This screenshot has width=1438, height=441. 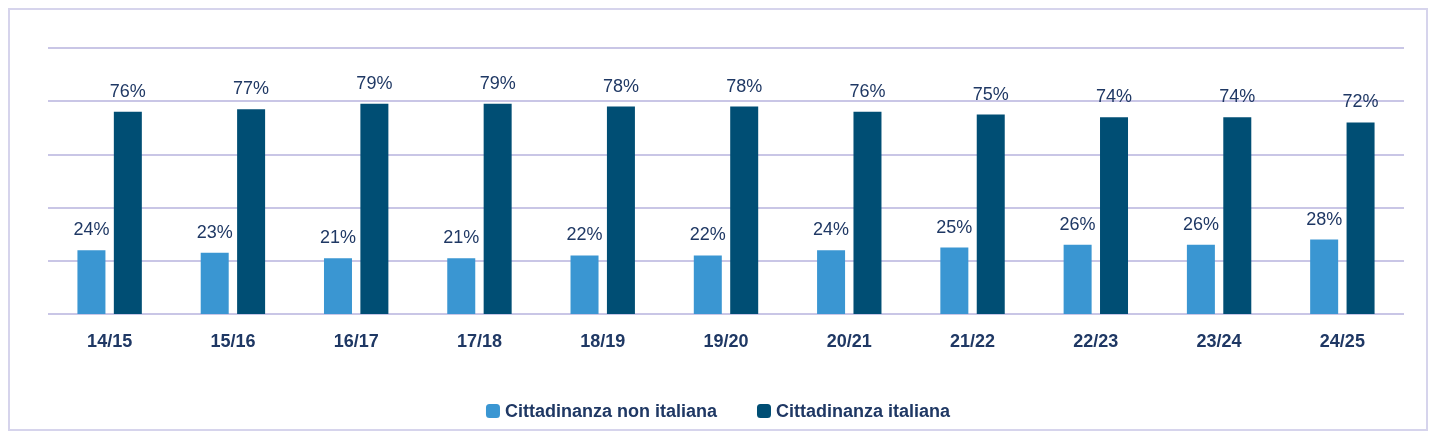 What do you see at coordinates (1342, 341) in the screenshot?
I see `x-tick-label: 24/25` at bounding box center [1342, 341].